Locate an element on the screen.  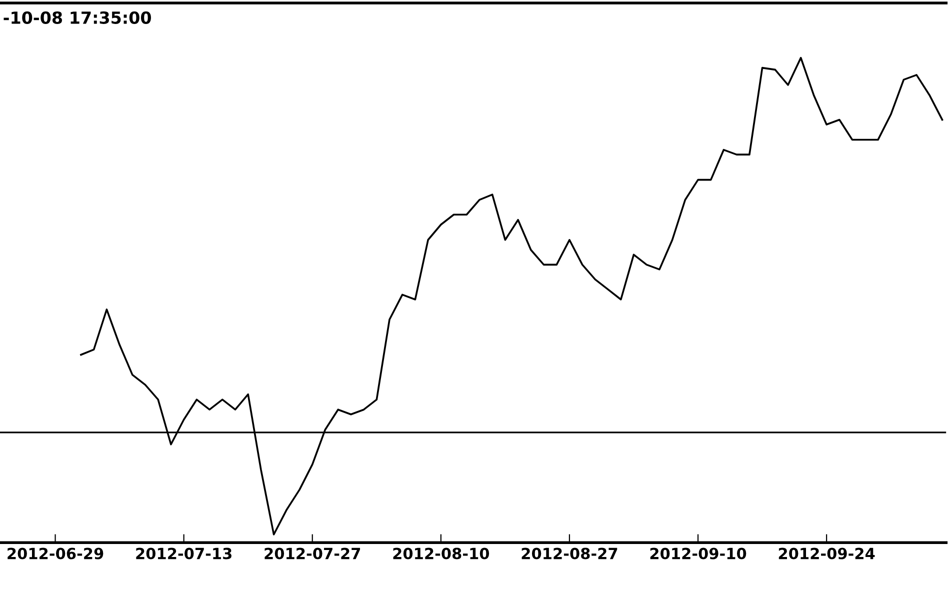
chart-title: -10-08 17:35:00 is located at coordinates (77, 17).